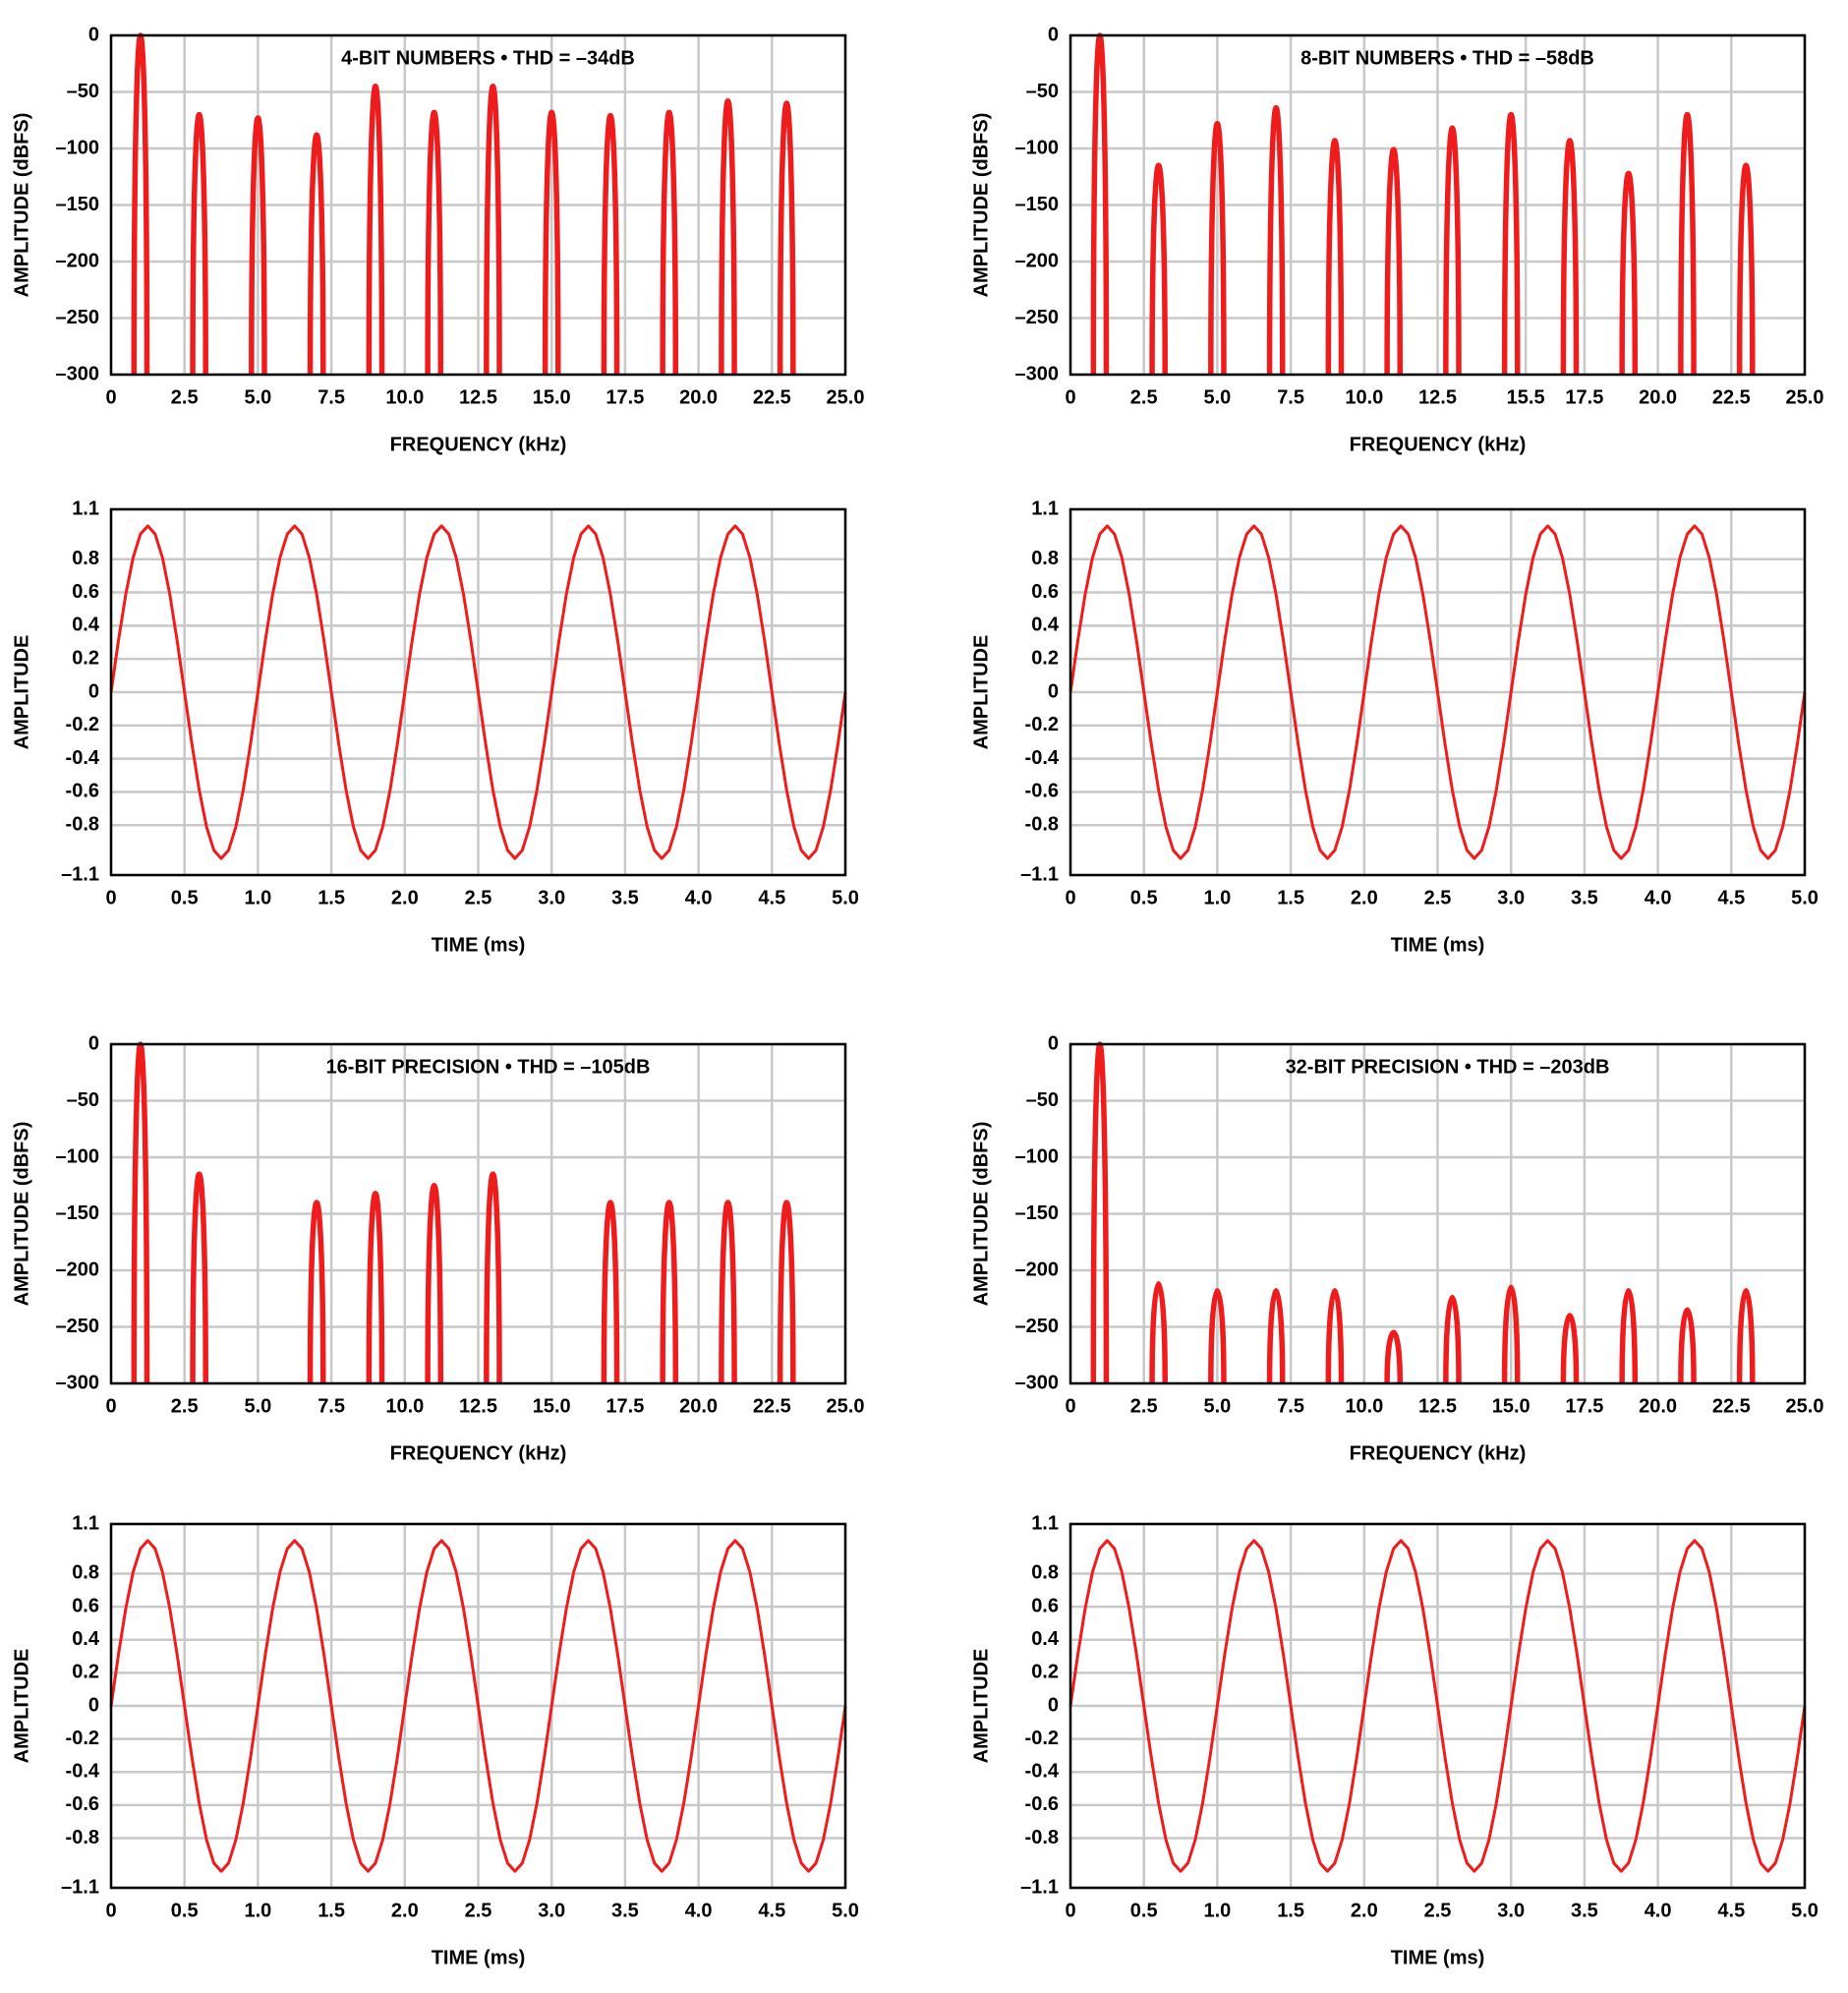  Describe the element at coordinates (1658, 898) in the screenshot. I see `x-tick-label: 4.0` at that location.